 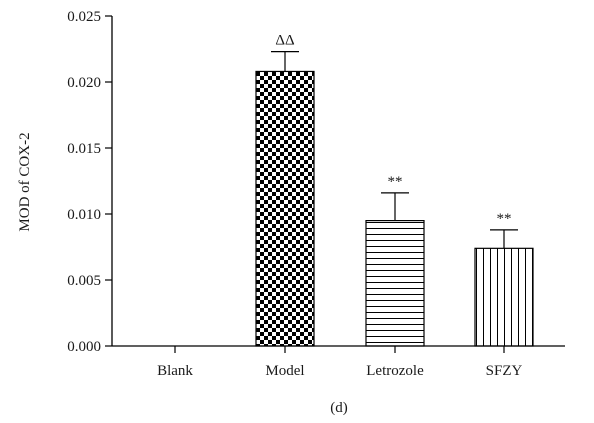 I want to click on x-axis-labels: Blank Model Letrozole SFZY, so click(x=340, y=362).